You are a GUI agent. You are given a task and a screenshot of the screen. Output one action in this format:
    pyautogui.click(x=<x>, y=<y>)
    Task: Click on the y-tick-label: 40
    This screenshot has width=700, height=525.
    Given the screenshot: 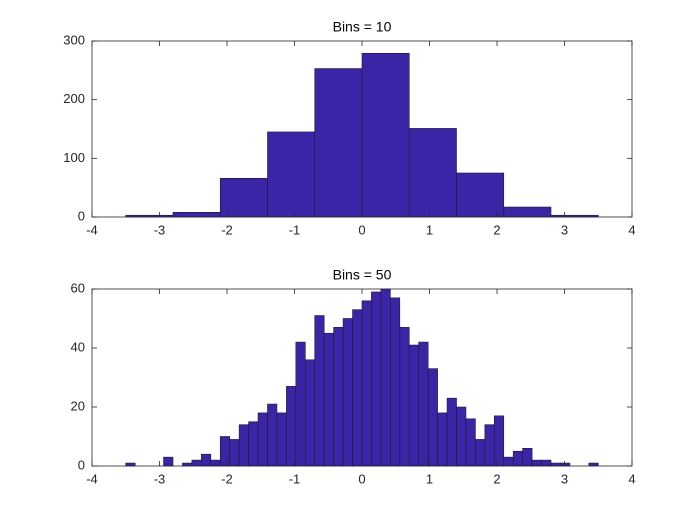 What is the action you would take?
    pyautogui.click(x=78, y=346)
    